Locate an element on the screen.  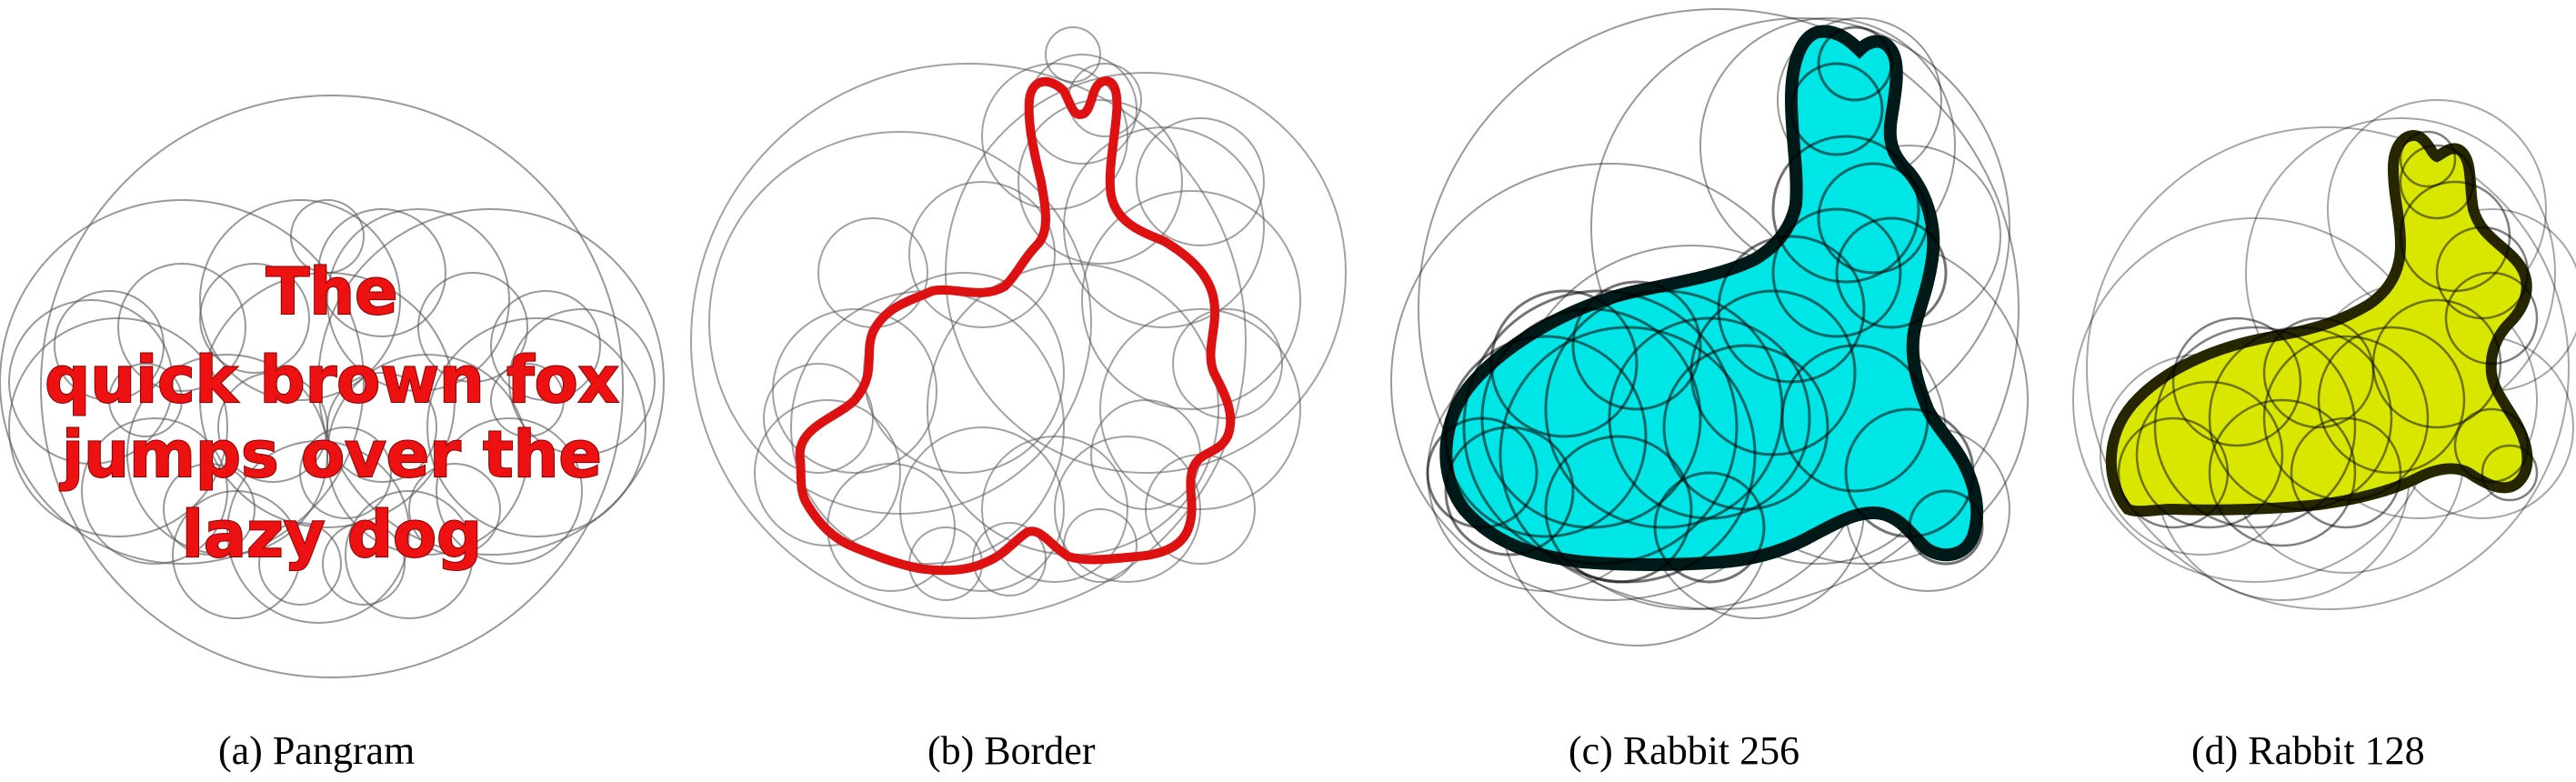
rabbit-128-drawing is located at coordinates (2324, 355).